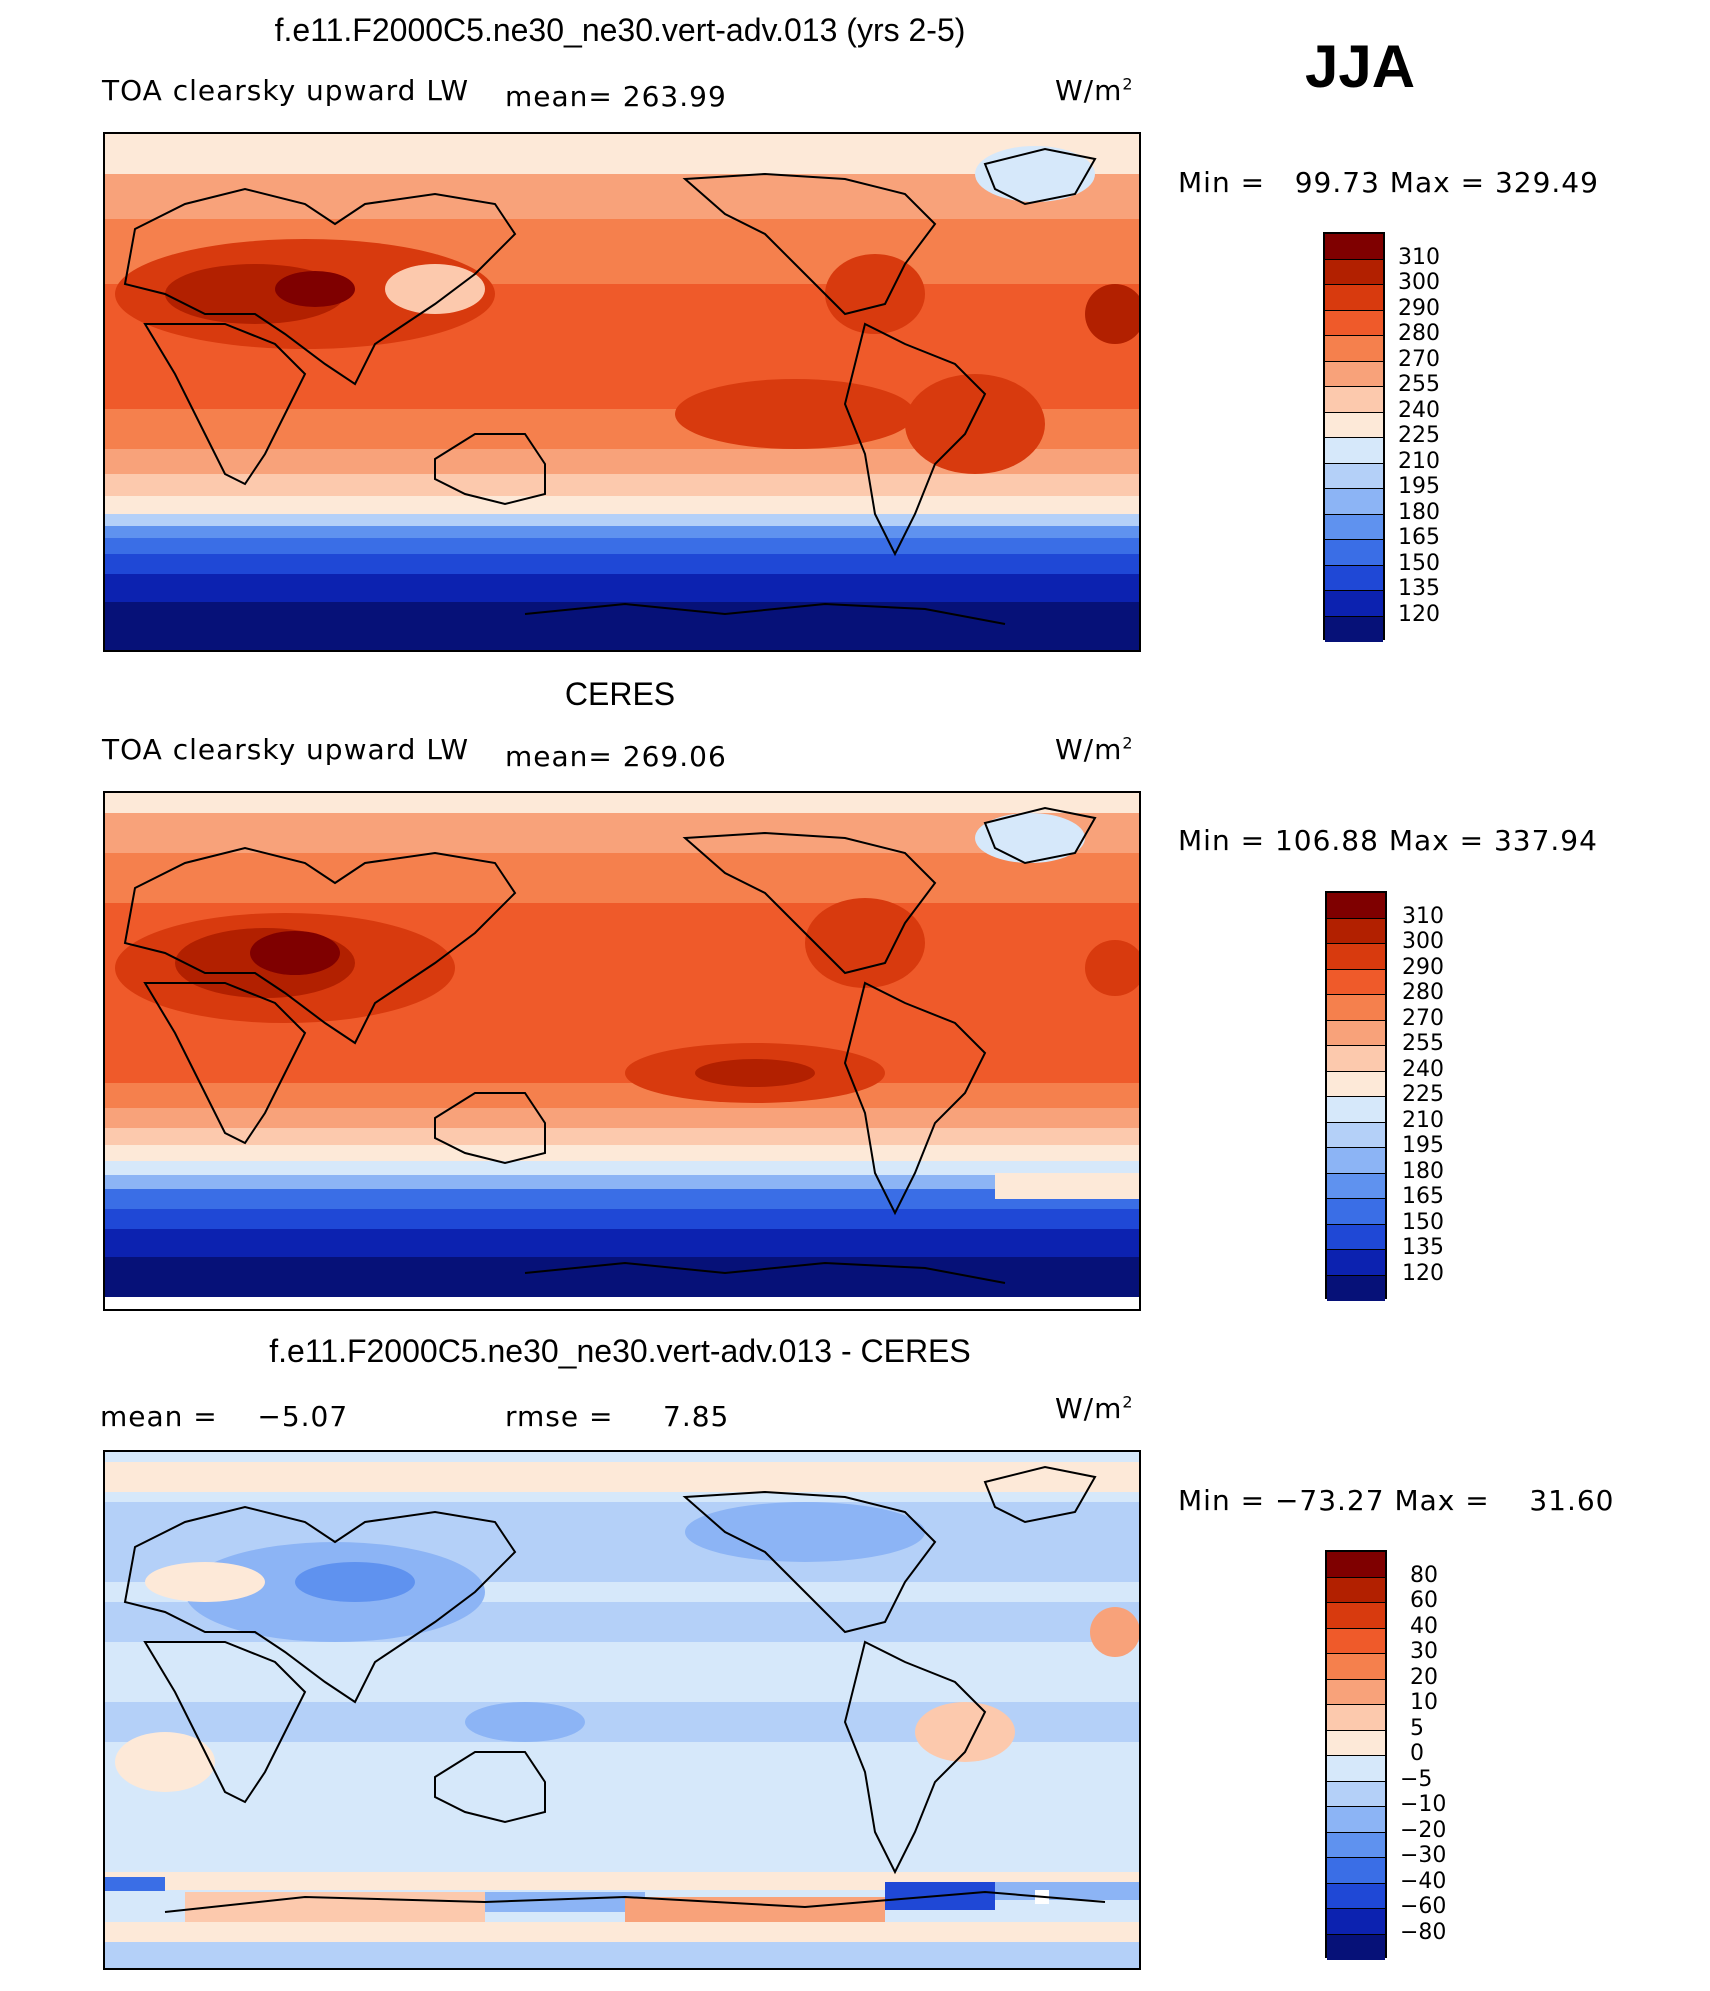 This screenshot has width=1710, height=1991. What do you see at coordinates (1423, 967) in the screenshot?
I see `panel2-tick: 290` at bounding box center [1423, 967].